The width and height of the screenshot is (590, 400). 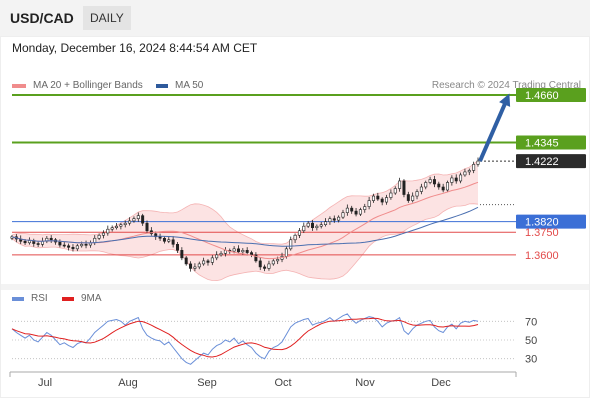 What do you see at coordinates (295, 287) in the screenshot?
I see `panel-separator` at bounding box center [295, 287].